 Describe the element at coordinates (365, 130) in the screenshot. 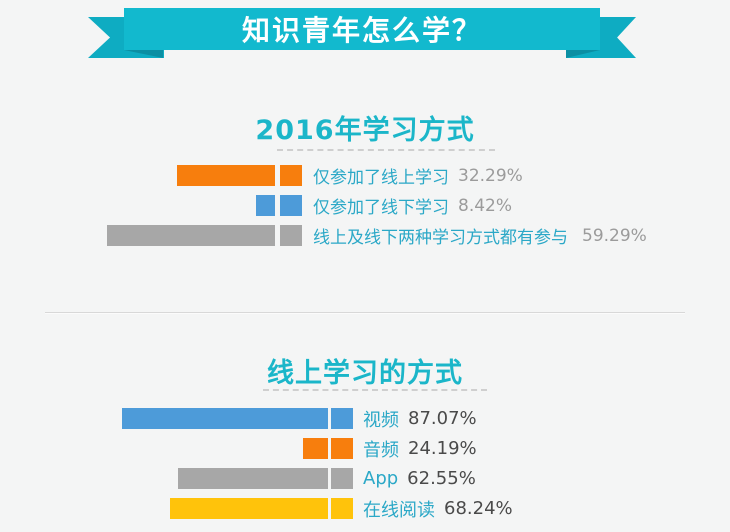

I see `section1-title: 2016年学习方式` at that location.